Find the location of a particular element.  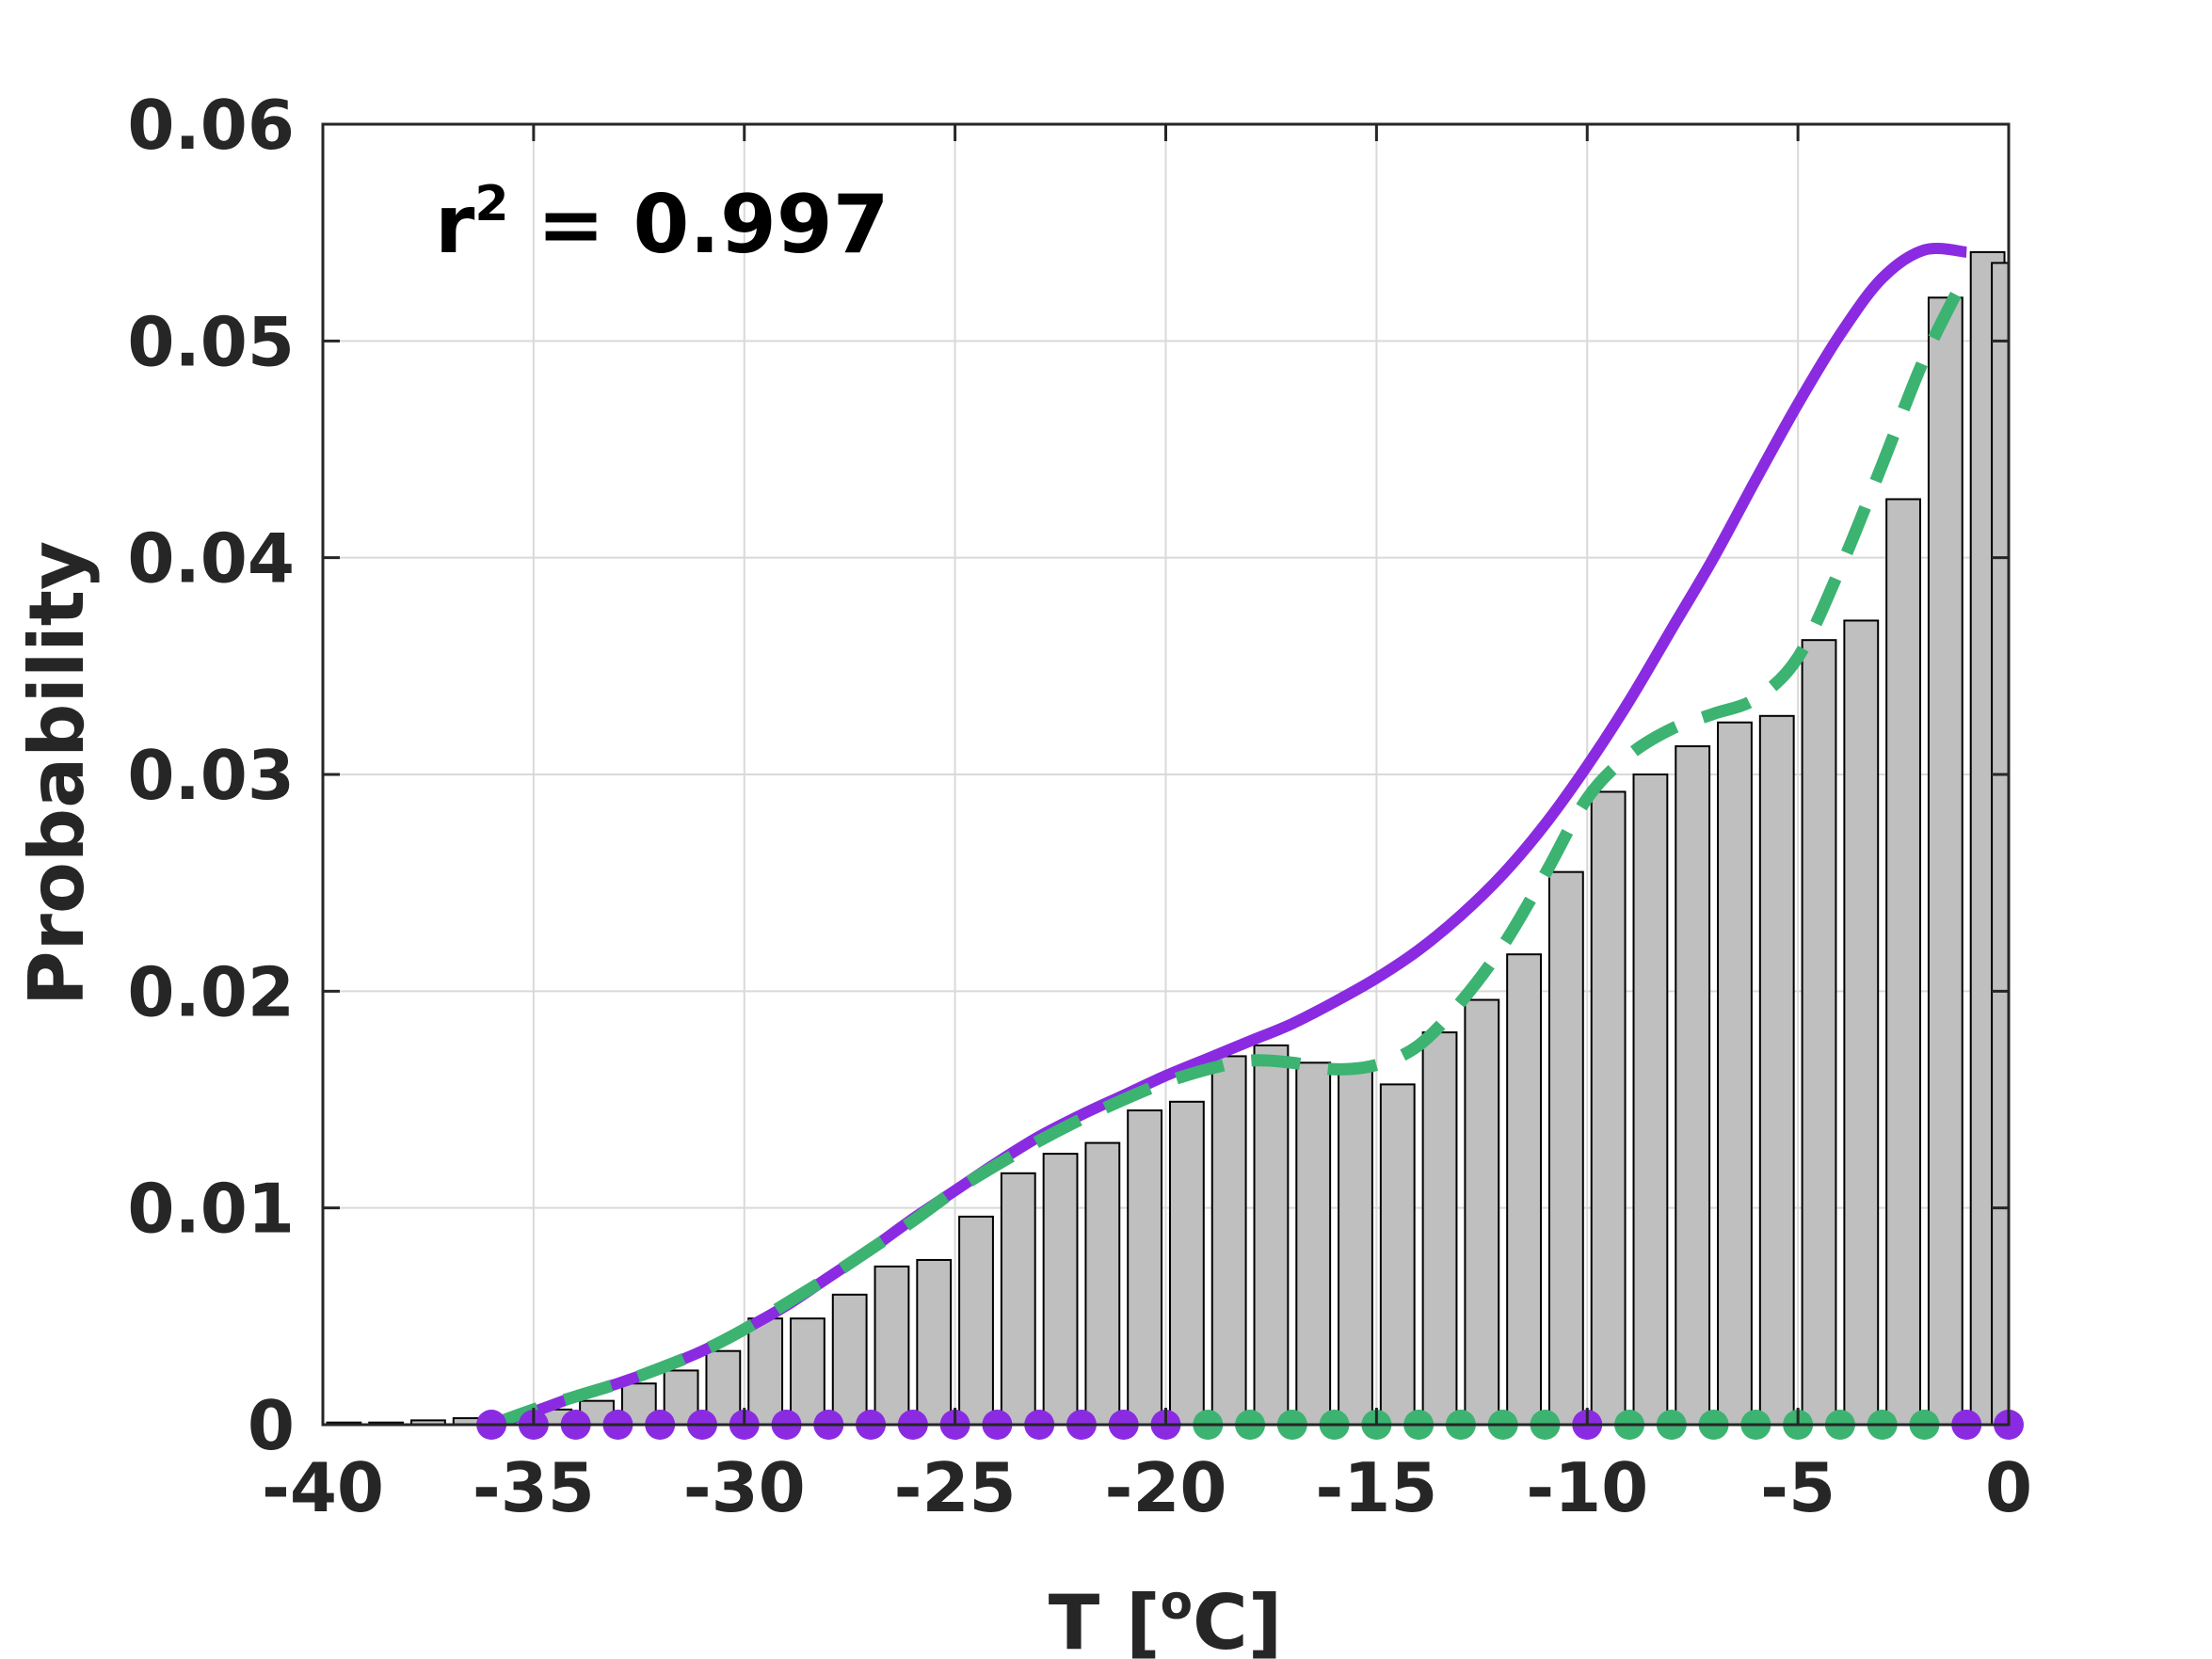

x-tick-label: -35 is located at coordinates (534, 1488).